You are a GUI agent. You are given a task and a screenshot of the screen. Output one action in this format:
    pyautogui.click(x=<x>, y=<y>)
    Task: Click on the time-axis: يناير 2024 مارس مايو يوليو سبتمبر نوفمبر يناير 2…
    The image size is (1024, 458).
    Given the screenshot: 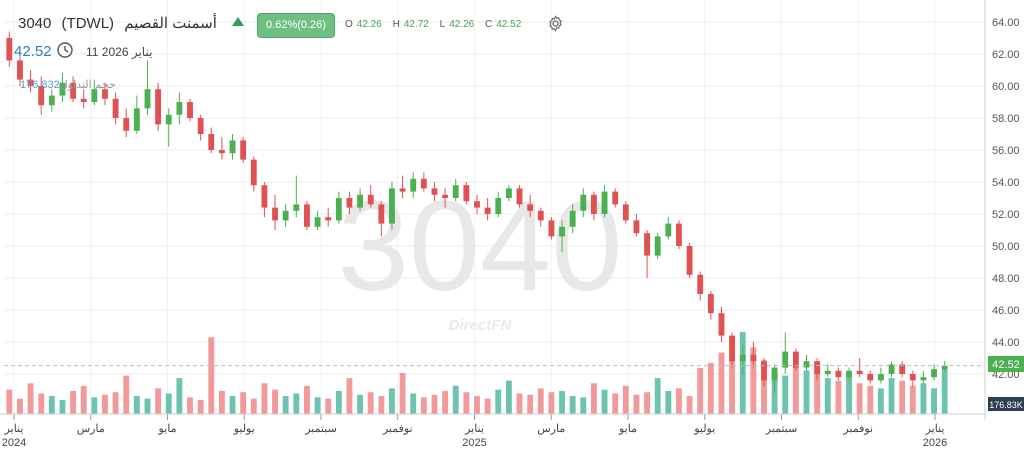 What is the action you would take?
    pyautogui.click(x=492, y=431)
    